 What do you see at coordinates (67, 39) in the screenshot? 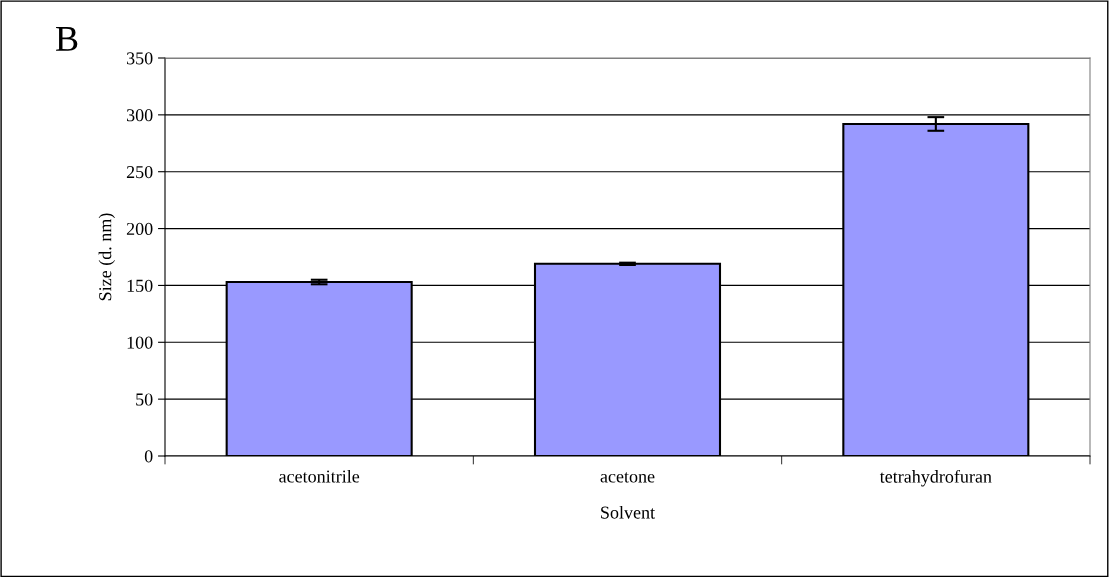
I see `text: B` at bounding box center [67, 39].